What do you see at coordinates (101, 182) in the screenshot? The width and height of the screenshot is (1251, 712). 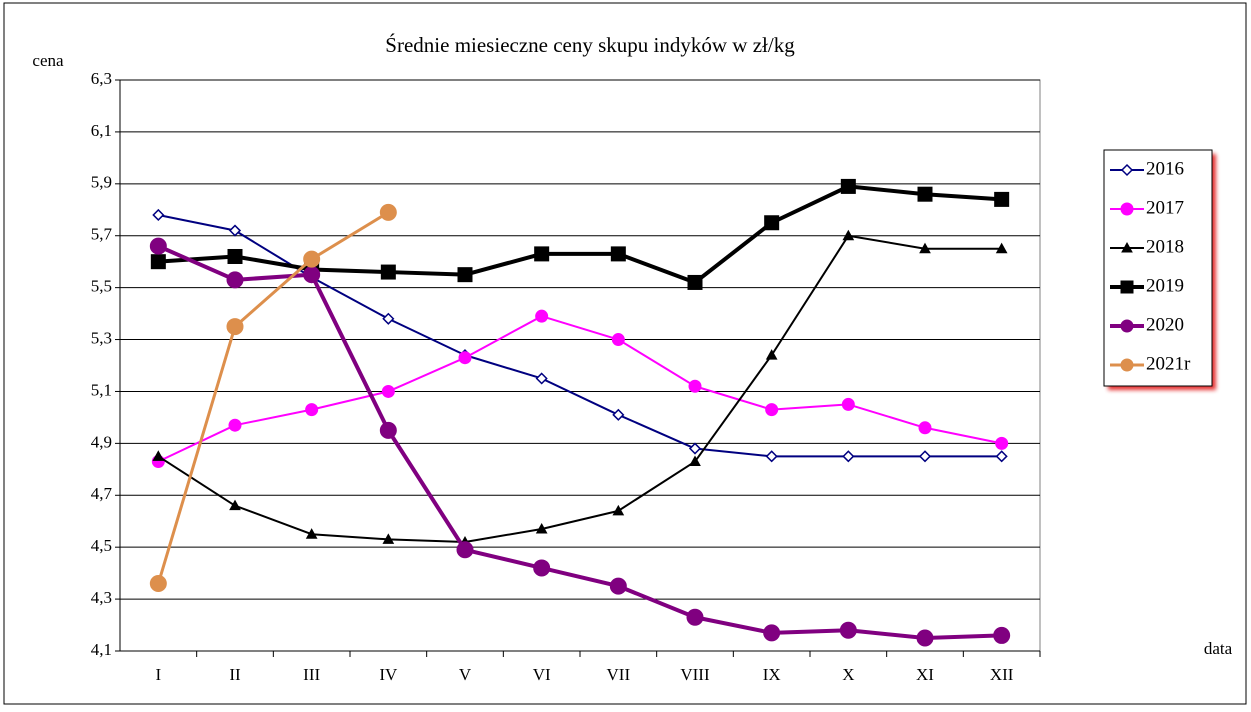 I see `y-tick-label: 5,9` at bounding box center [101, 182].